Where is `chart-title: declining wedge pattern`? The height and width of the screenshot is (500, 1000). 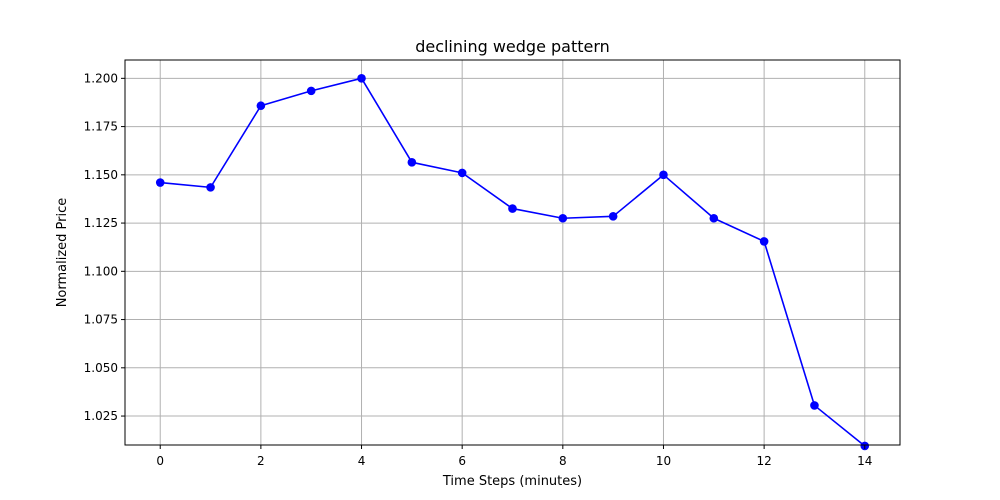
chart-title: declining wedge pattern is located at coordinates (512, 46).